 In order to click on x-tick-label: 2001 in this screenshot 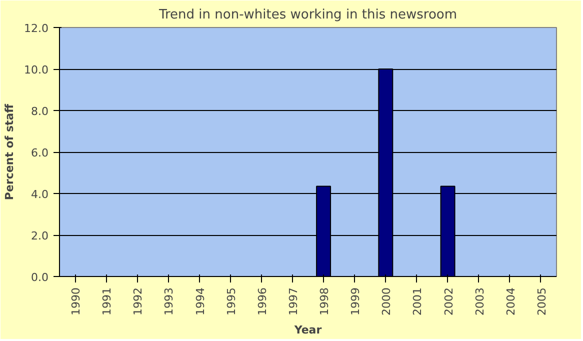, I will do `click(417, 301)`.